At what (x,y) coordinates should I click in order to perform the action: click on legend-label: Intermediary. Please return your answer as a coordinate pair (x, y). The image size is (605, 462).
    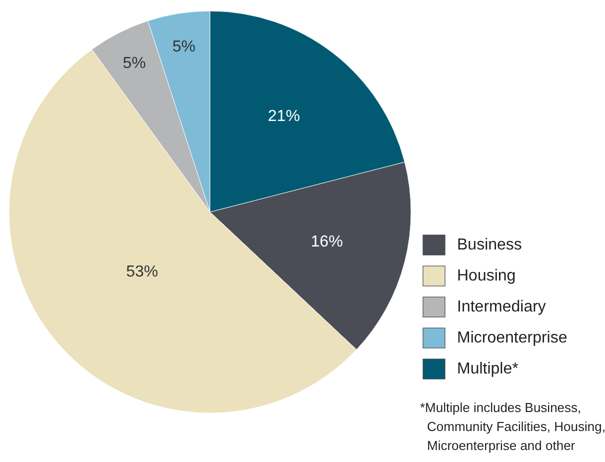
    Looking at the image, I should click on (501, 307).